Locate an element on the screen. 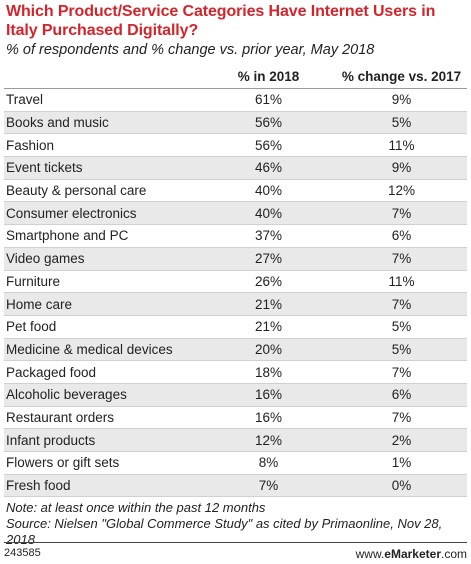  row-pct-2018: 27% is located at coordinates (268, 259).